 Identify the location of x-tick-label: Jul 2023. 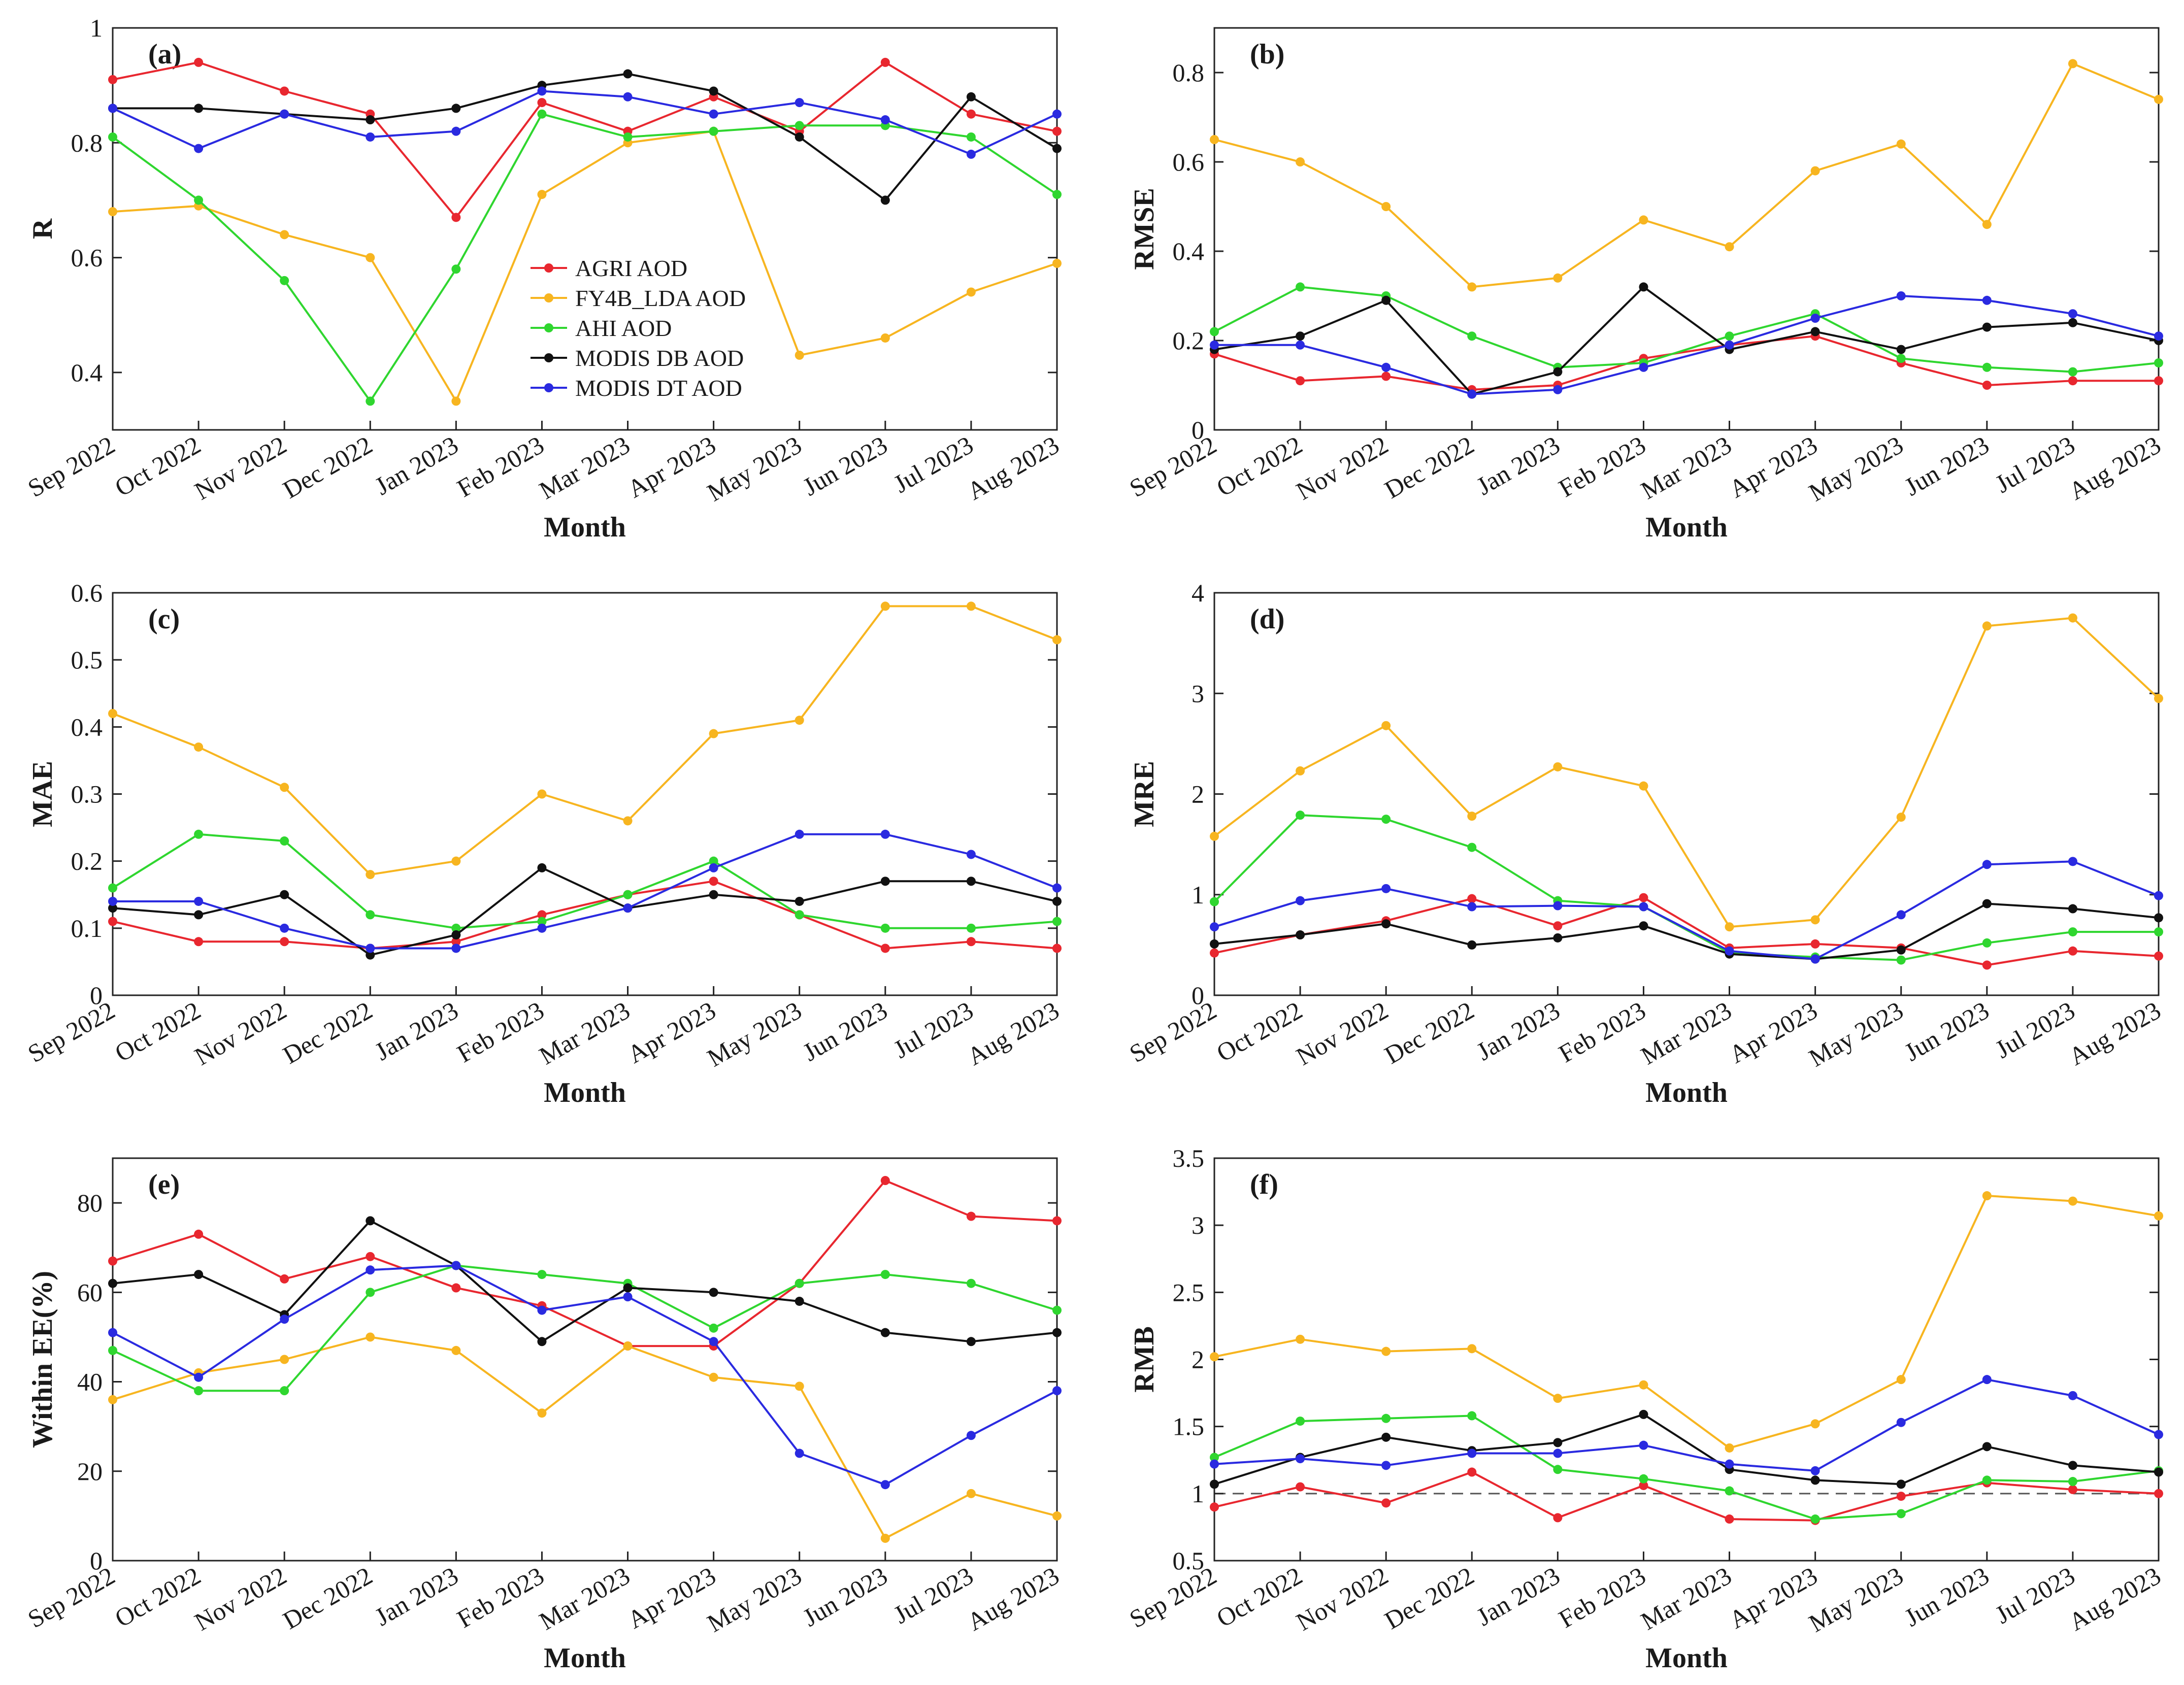
(933, 464).